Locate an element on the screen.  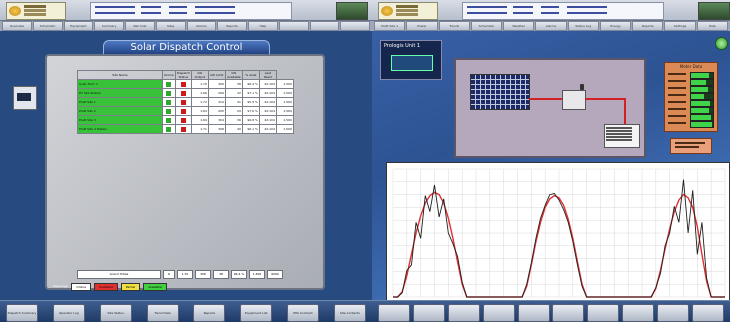
table-row: Pratt Site 2 1.64 295 29 97.6 % 42:104 1,500 is located at coordinates (185, 111).